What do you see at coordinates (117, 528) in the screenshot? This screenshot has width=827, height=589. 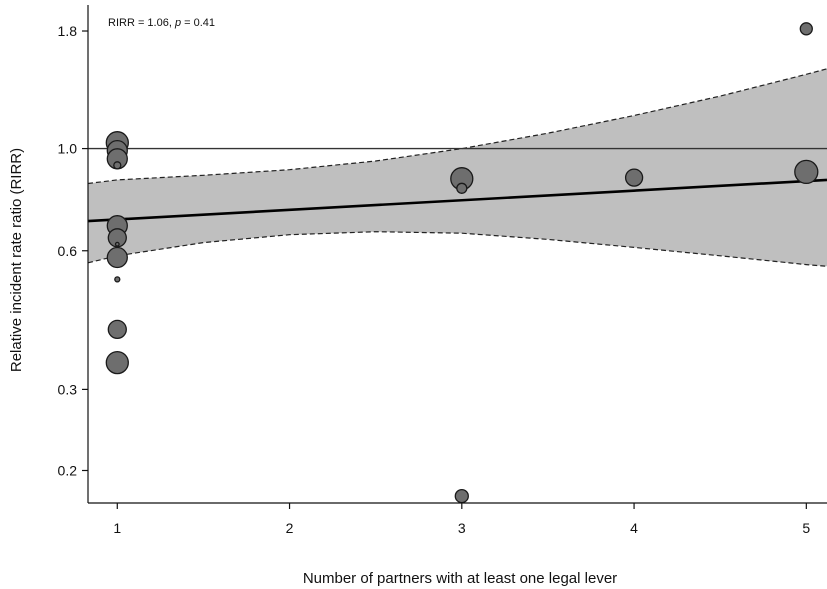 I see `x-tick-label: 1` at bounding box center [117, 528].